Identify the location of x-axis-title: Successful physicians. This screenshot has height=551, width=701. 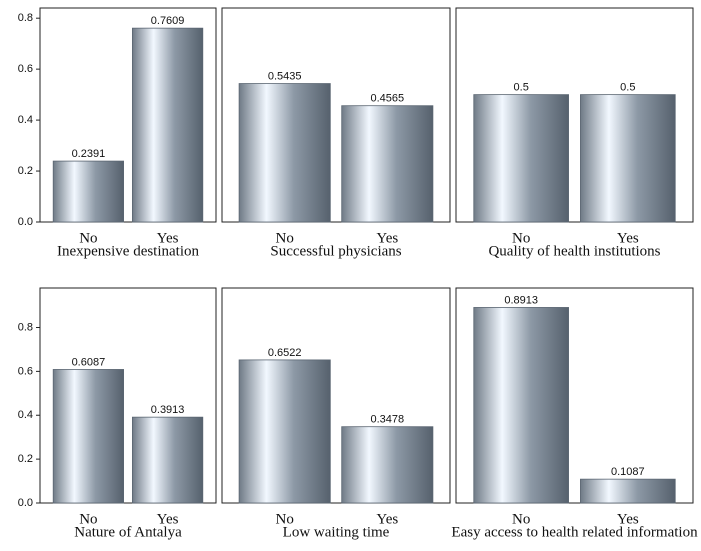
(335, 251).